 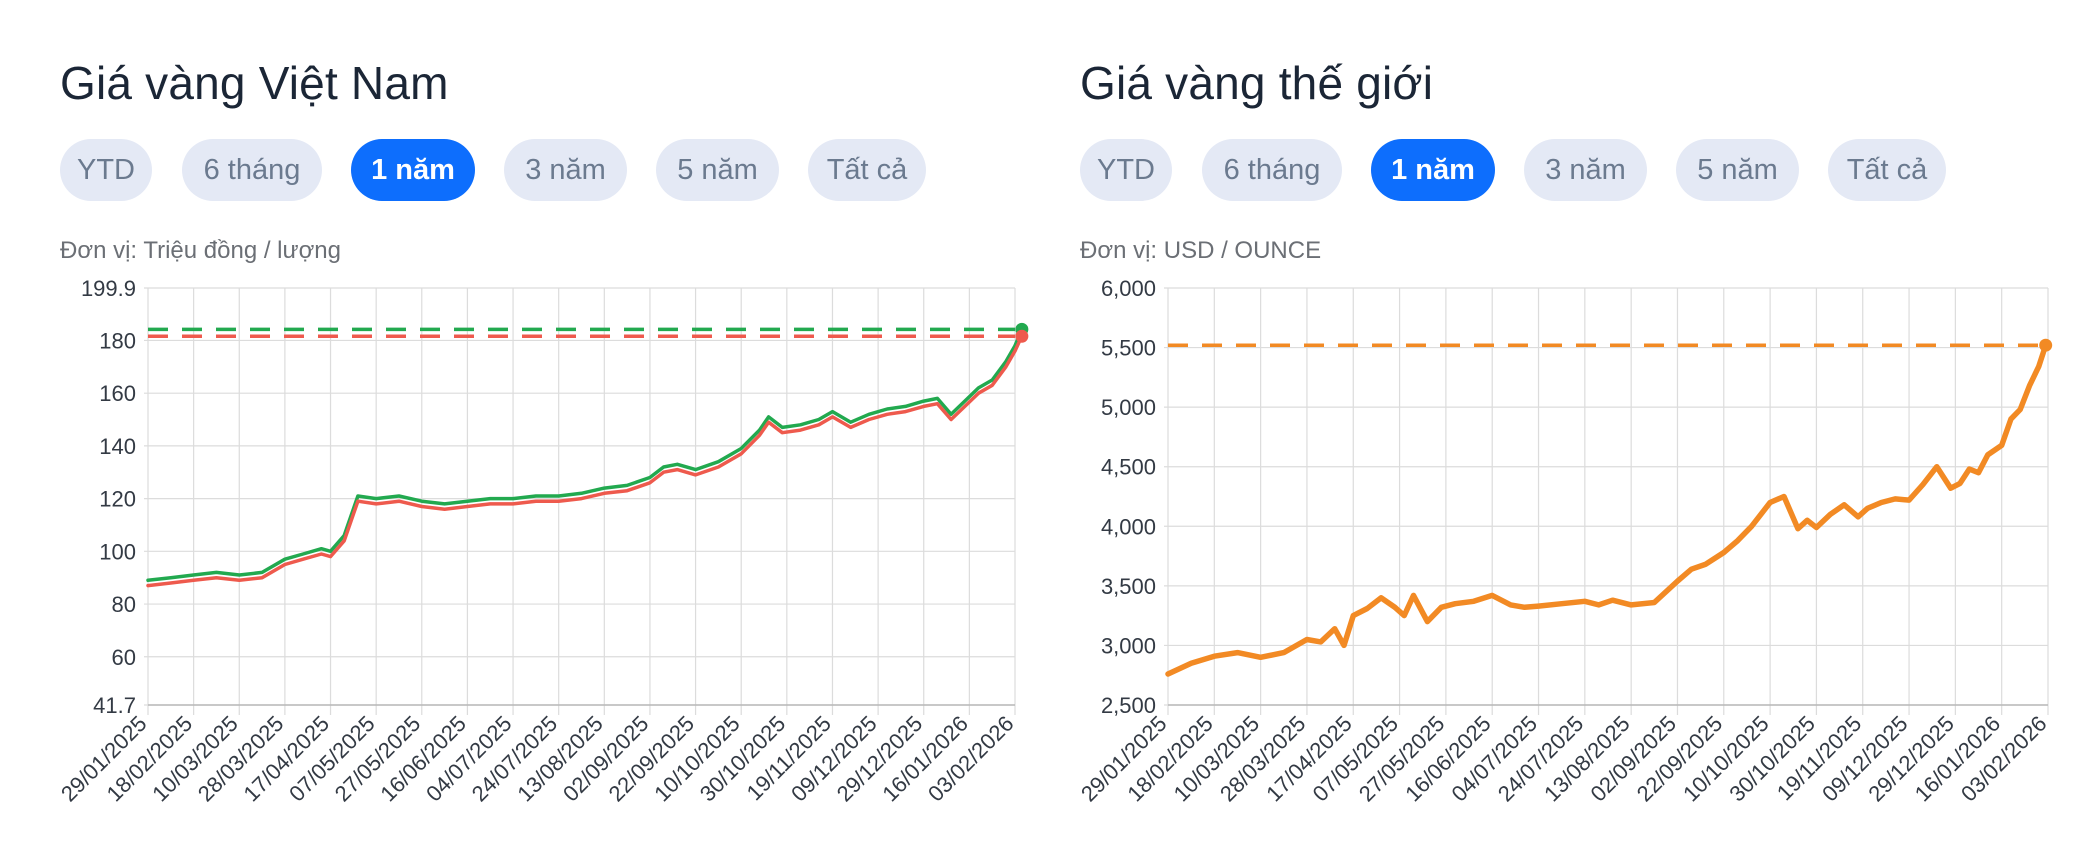 I want to click on y-tick-label: 4,500, so click(x=1128, y=467).